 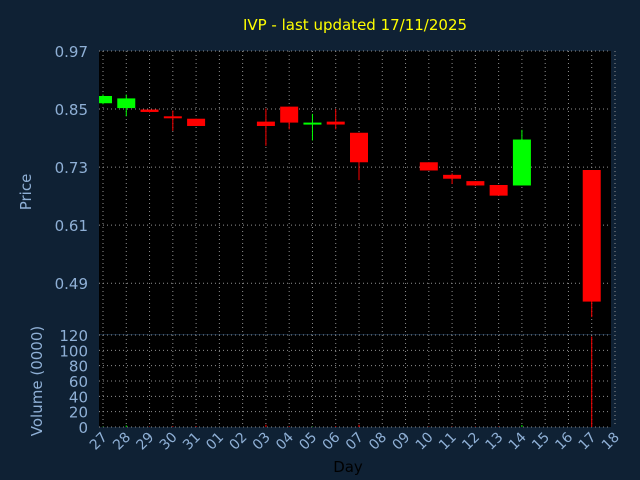 I want to click on x-tick-label: 07, so click(x=355, y=442).